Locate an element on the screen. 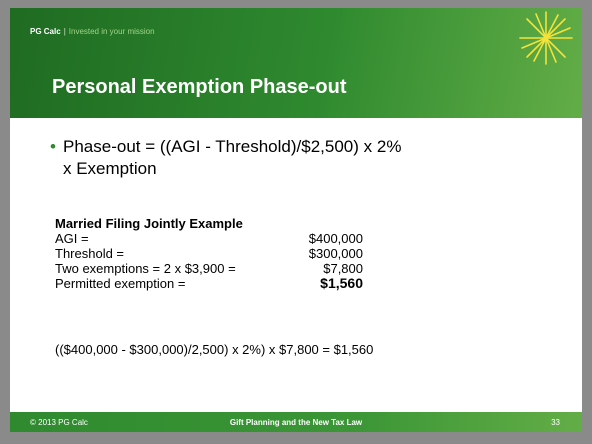 Image resolution: width=592 pixels, height=444 pixels. header-text: PG Calc | Invested in your mission is located at coordinates (92, 31).